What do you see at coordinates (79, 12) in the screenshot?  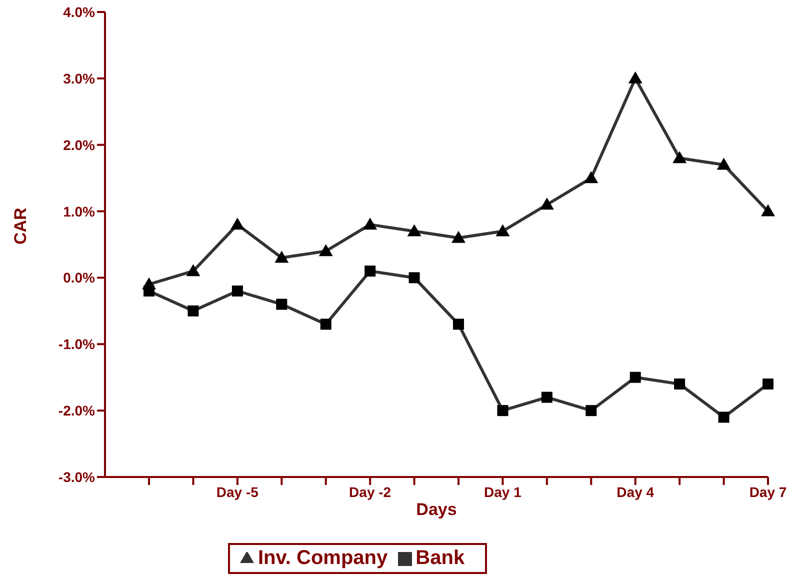 I see `y-tick-label: 4.0%` at bounding box center [79, 12].